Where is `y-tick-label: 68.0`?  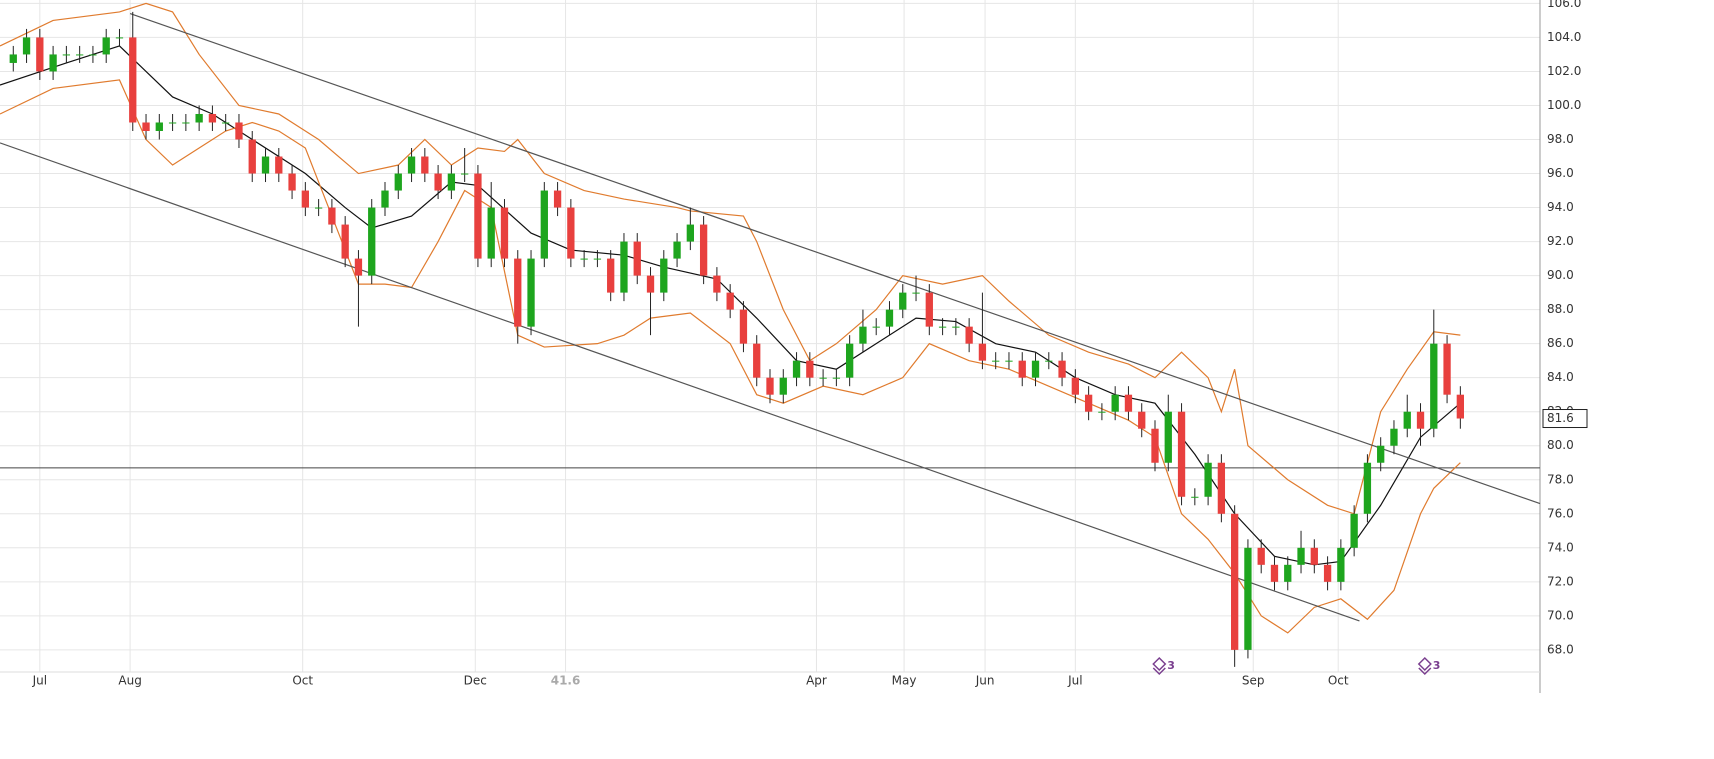 y-tick-label: 68.0 is located at coordinates (1560, 649).